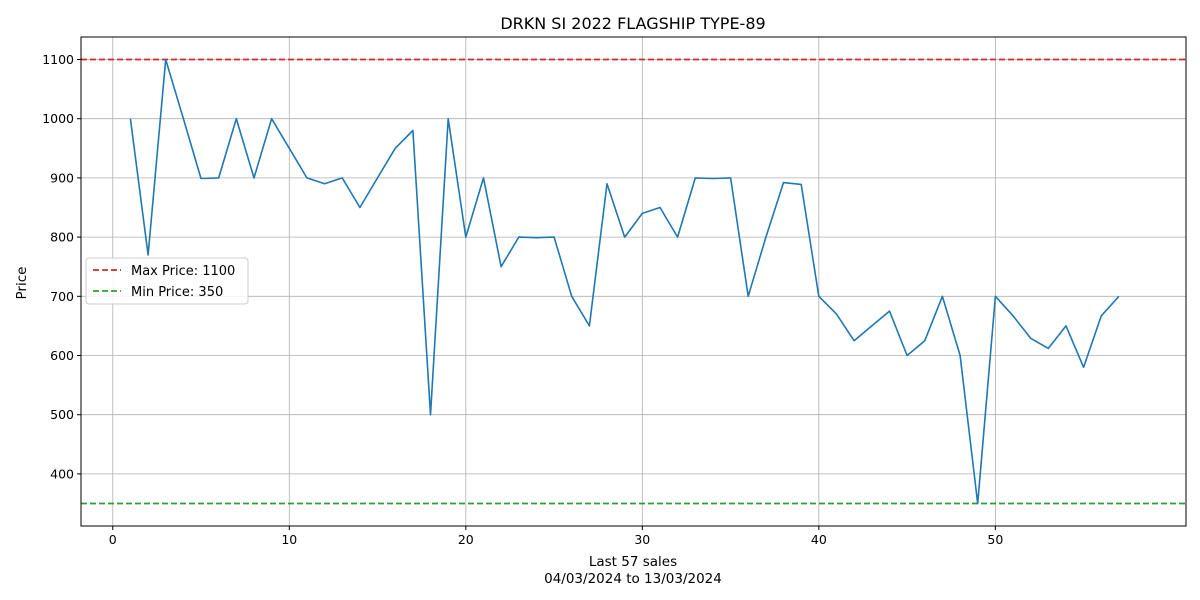  Describe the element at coordinates (62, 355) in the screenshot. I see `y-tick-label: 600` at that location.